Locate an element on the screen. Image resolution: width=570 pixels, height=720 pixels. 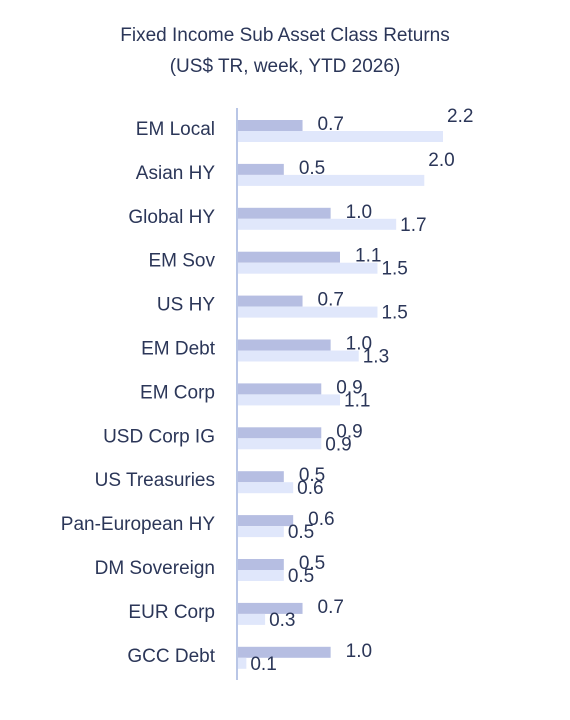
category-label: EM Corp is located at coordinates (177, 392).